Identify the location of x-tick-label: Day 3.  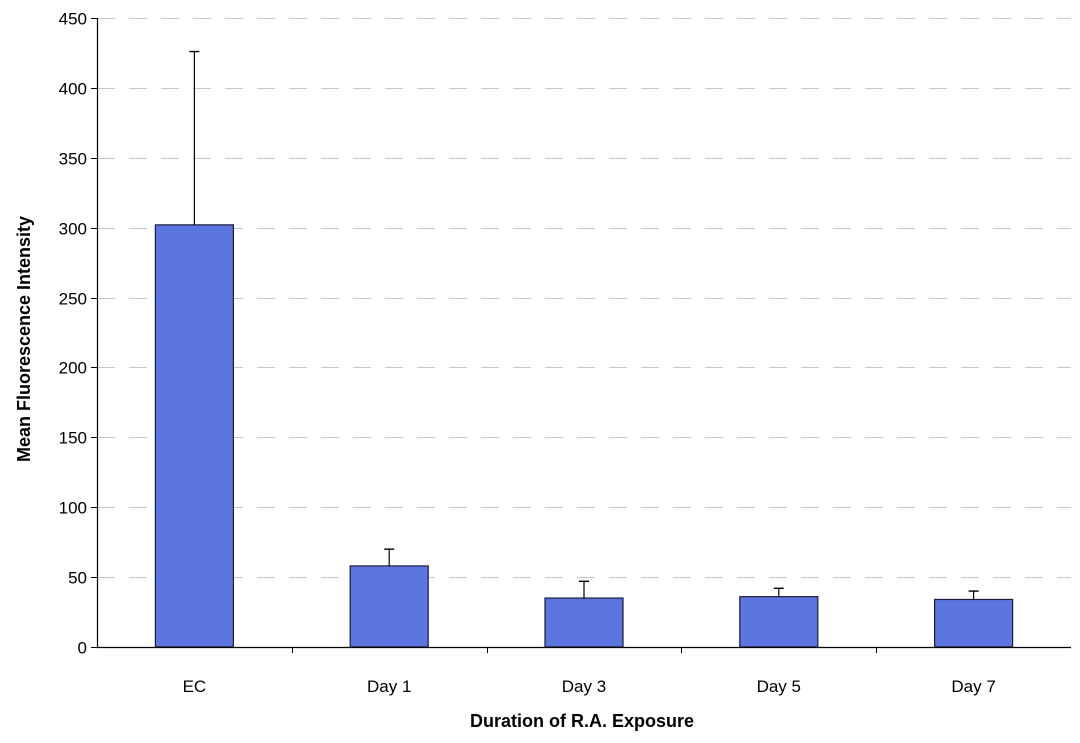
(584, 686).